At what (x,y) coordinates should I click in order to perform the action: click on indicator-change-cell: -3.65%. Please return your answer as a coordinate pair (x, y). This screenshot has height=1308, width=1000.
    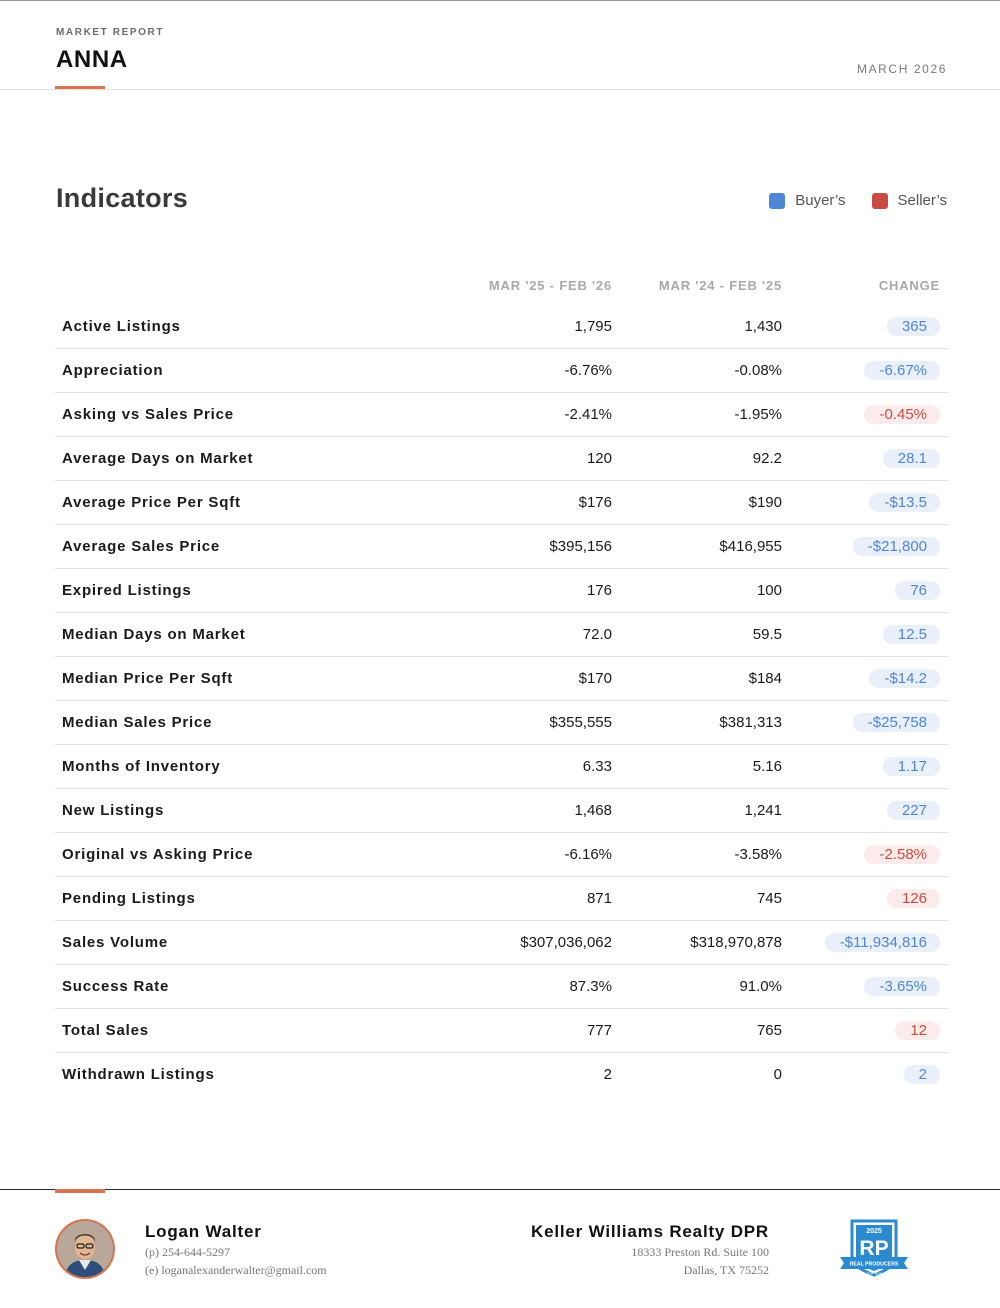
    Looking at the image, I should click on (865, 987).